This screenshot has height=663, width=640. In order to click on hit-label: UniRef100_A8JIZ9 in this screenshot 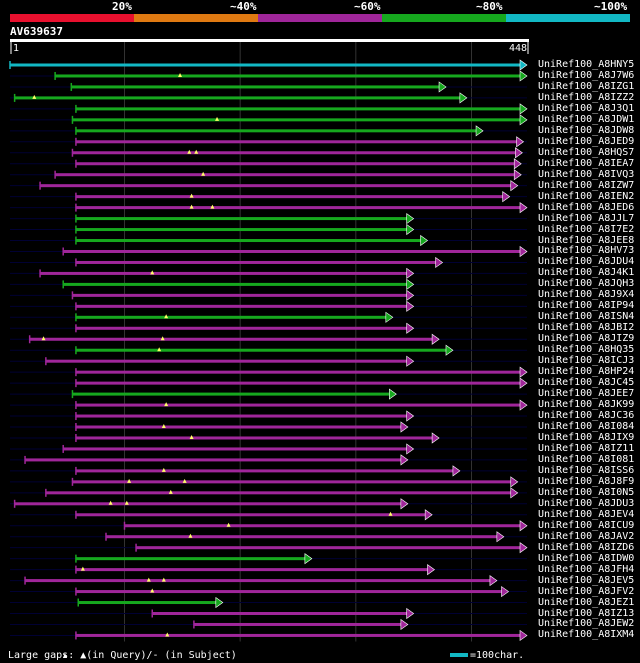, I will do `click(586, 339)`.